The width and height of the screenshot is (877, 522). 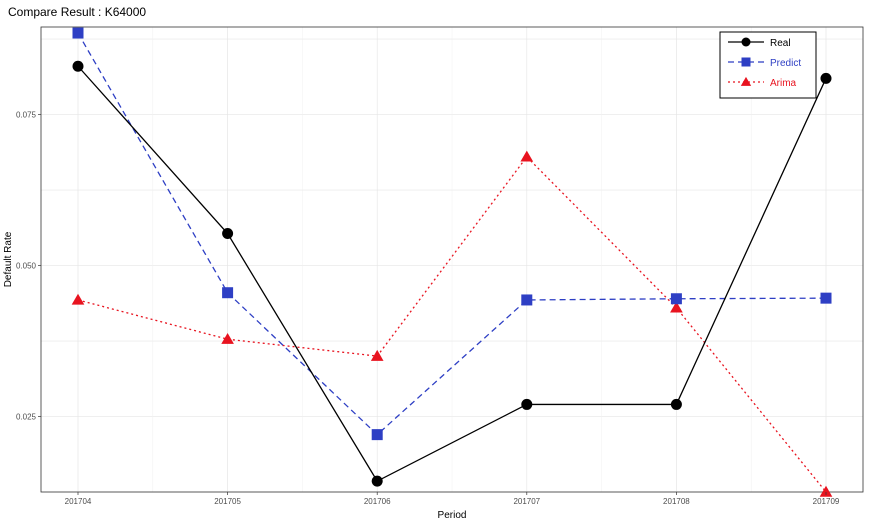 I want to click on y-axis-label: Default Rate, so click(x=8, y=259).